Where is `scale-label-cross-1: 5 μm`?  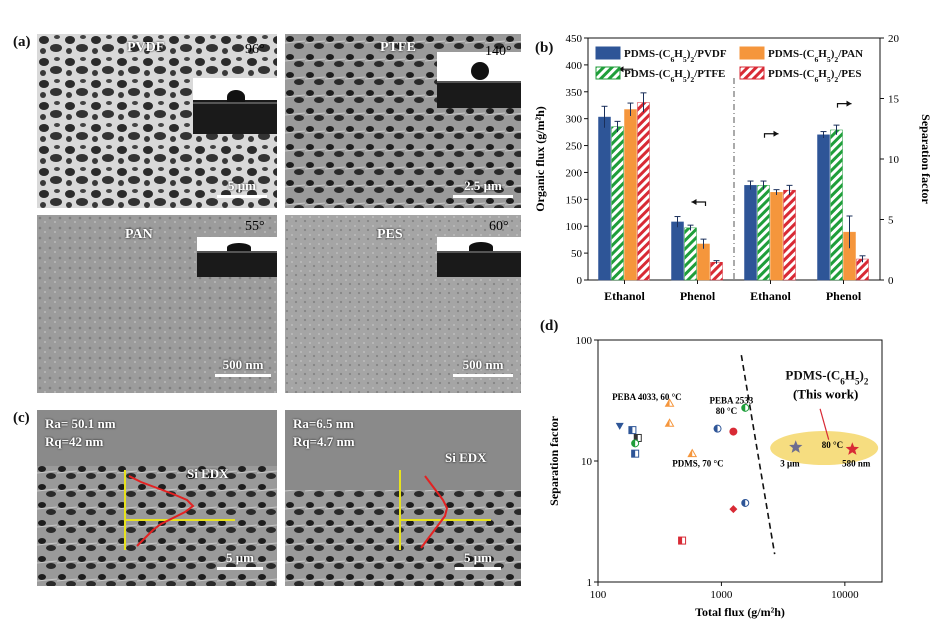
scale-label-cross-1: 5 μm is located at coordinates (240, 557).